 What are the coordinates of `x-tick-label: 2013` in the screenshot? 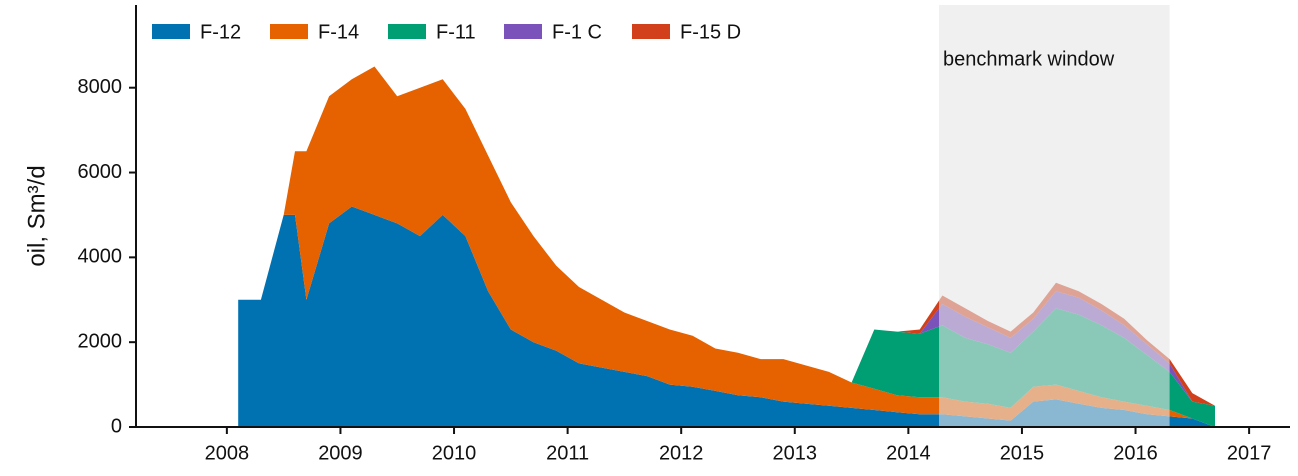 It's located at (795, 453).